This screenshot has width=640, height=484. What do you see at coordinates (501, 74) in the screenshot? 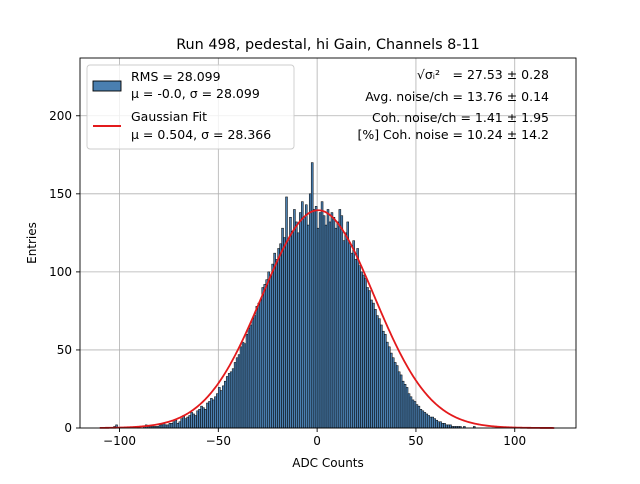
I see `annotation-sigma-value: = 27.53 ± 0.28` at bounding box center [501, 74].